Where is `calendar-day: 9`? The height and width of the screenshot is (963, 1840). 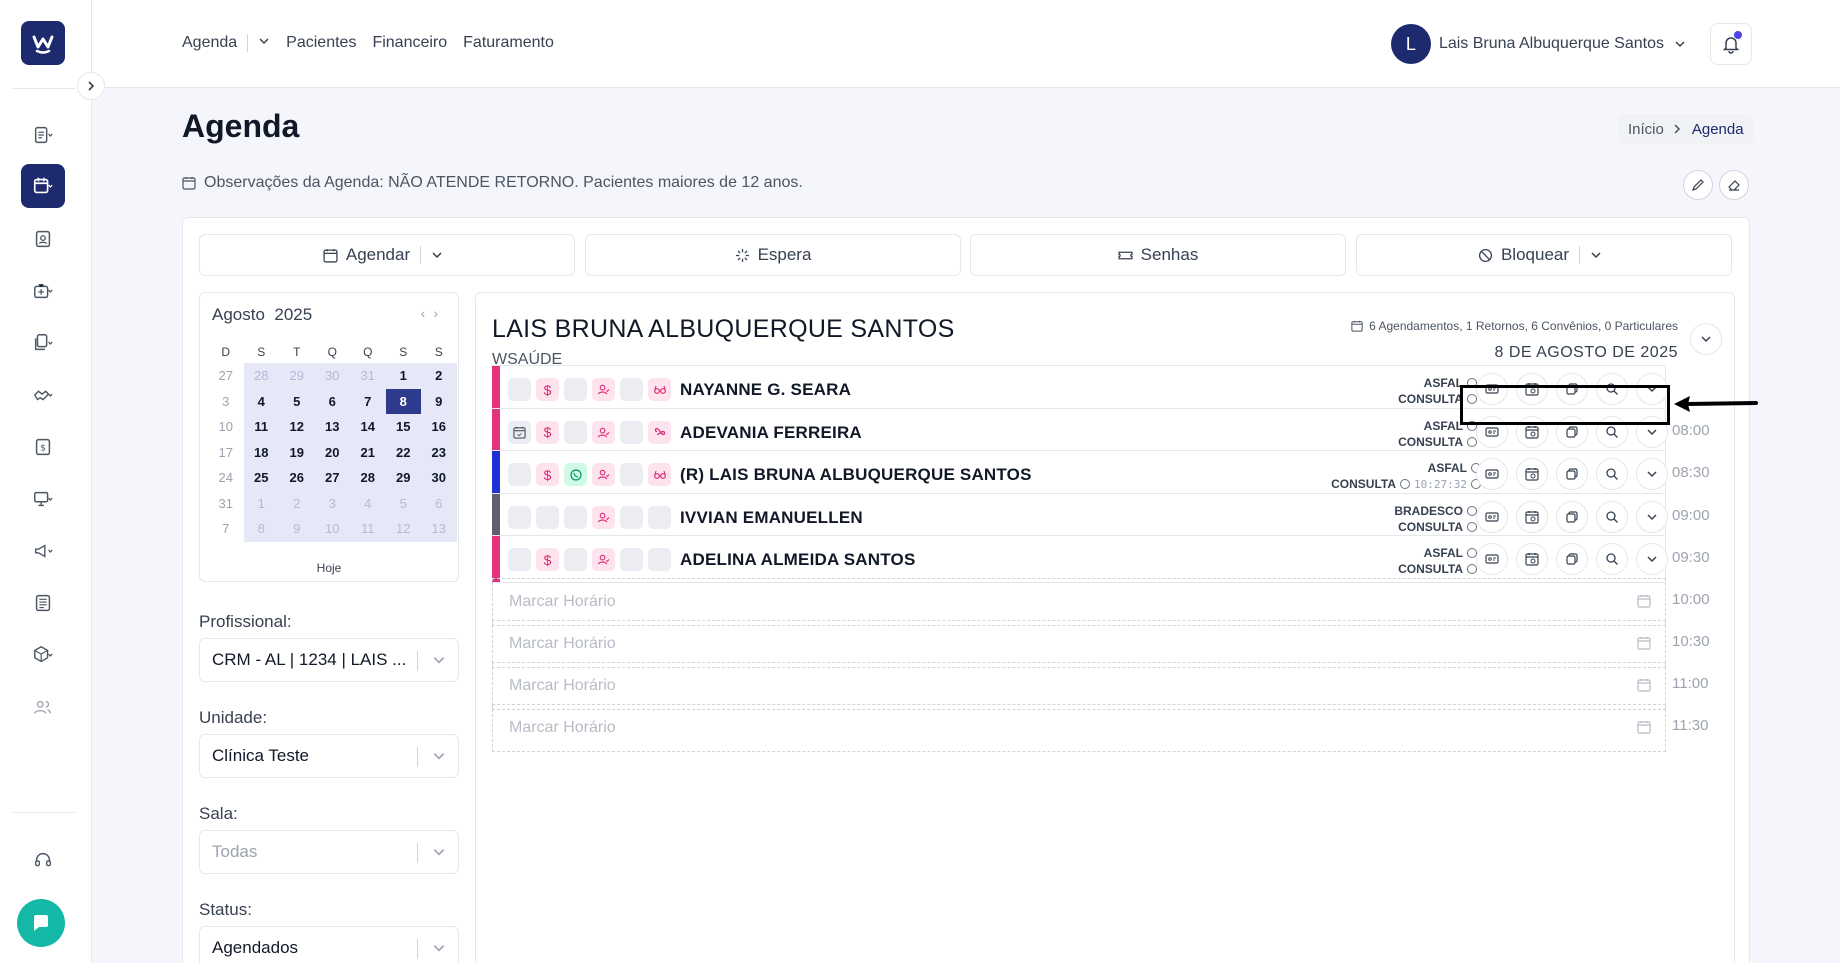 calendar-day: 9 is located at coordinates (439, 401).